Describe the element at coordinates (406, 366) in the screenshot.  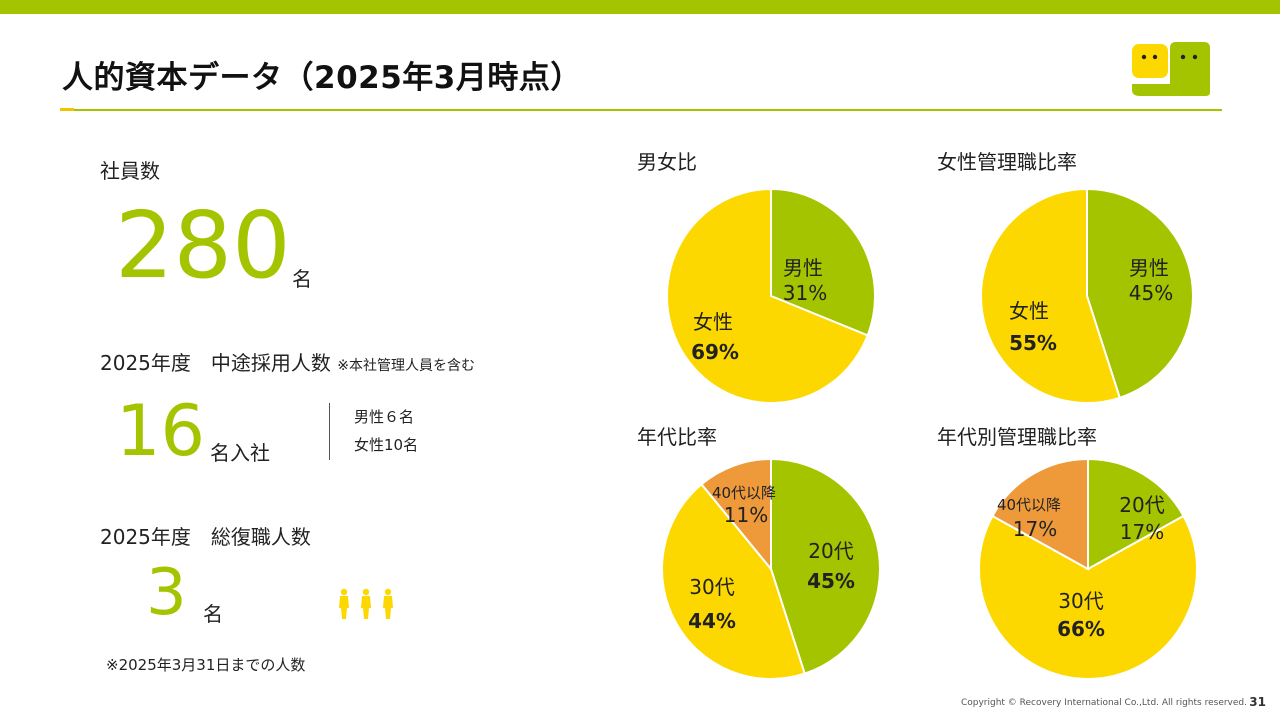
I see `mid-career-note: ※本社管理人員を含む` at that location.